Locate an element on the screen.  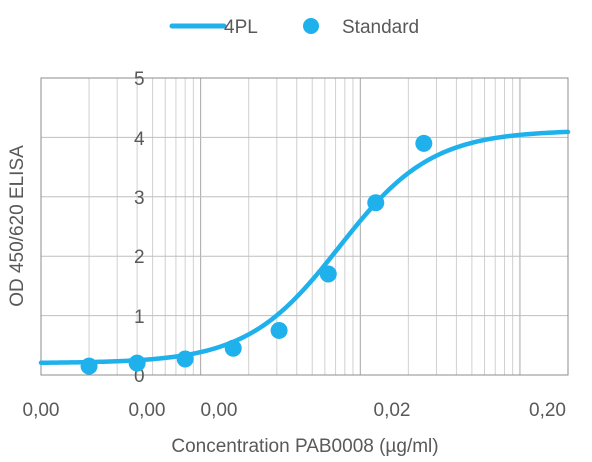
y-tick-label: 4 is located at coordinates (139, 139).